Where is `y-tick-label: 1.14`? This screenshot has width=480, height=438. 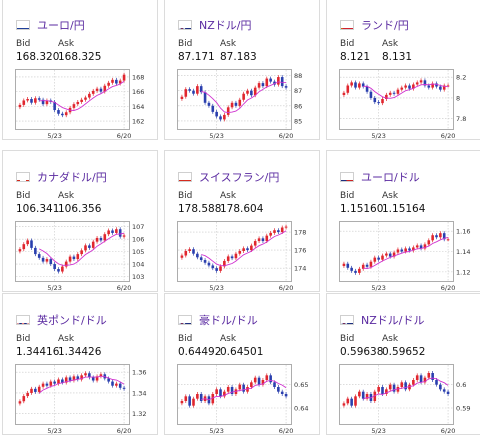 y-tick-label: 1.14 is located at coordinates (463, 252).